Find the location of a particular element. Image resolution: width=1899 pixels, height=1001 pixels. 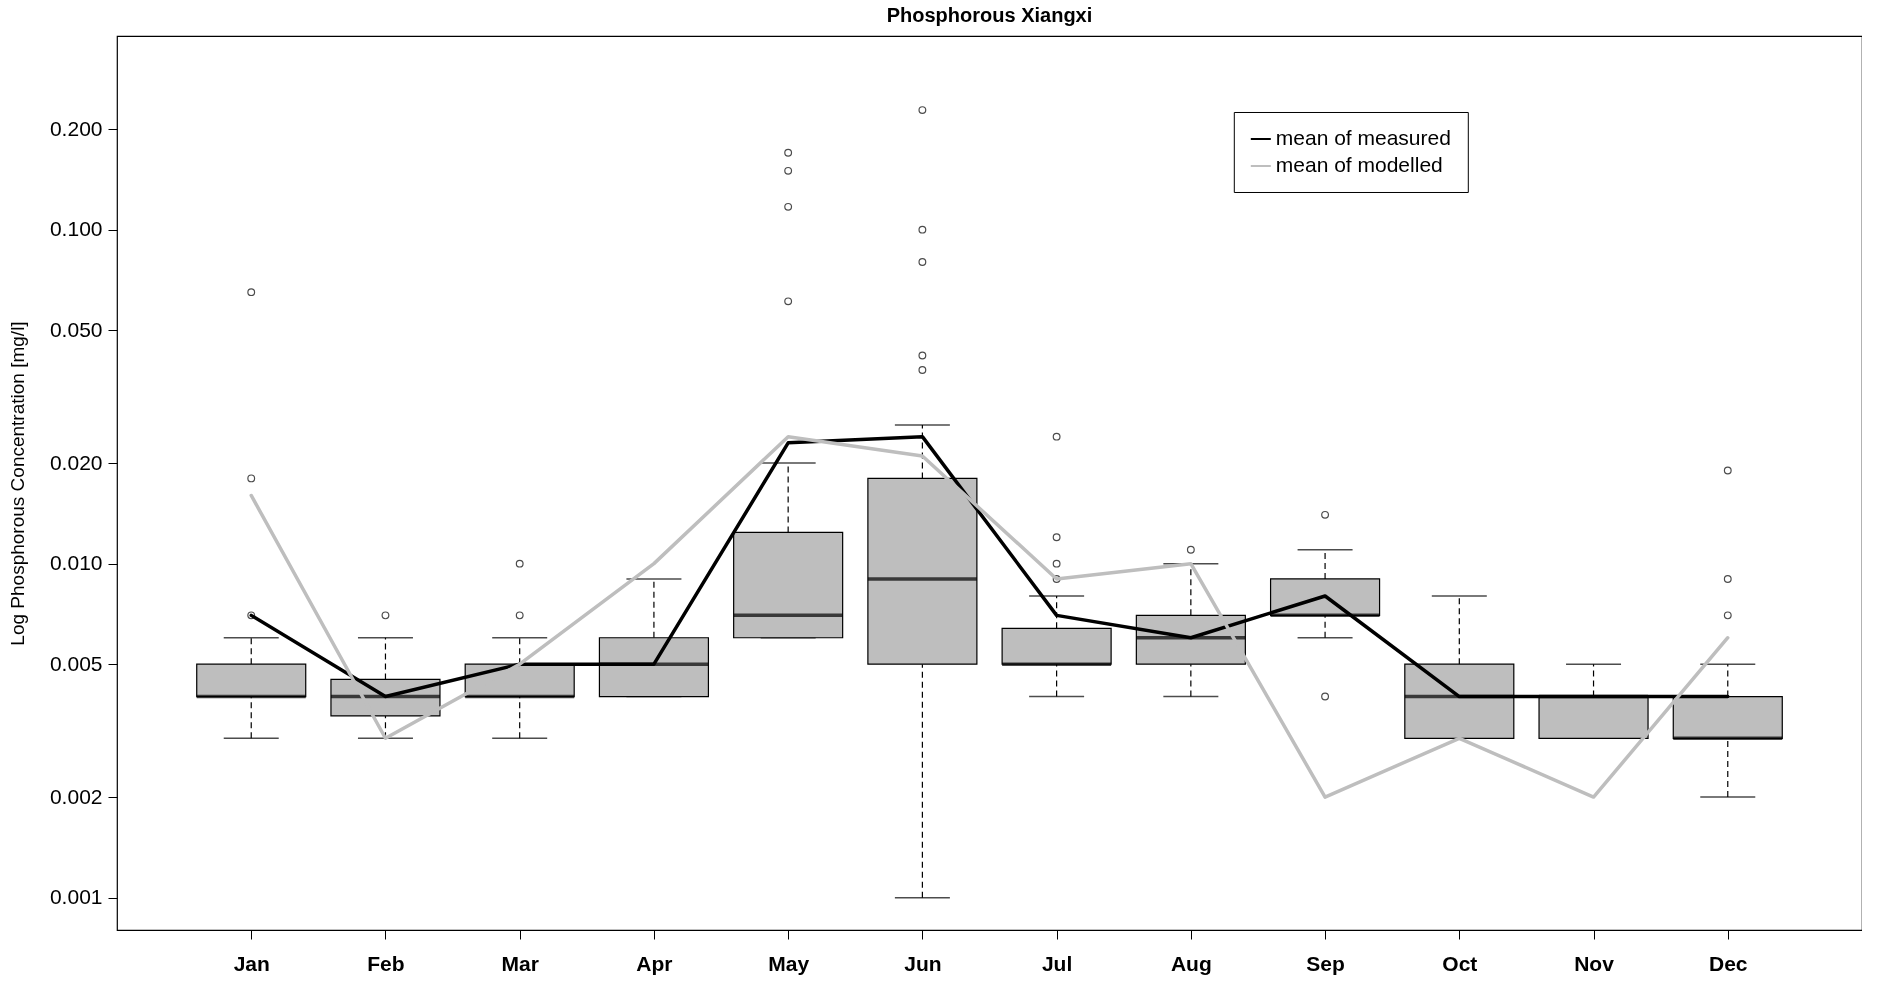

y-axis-title: Log Phosphorous Concentration [mg/l] is located at coordinates (17, 483).